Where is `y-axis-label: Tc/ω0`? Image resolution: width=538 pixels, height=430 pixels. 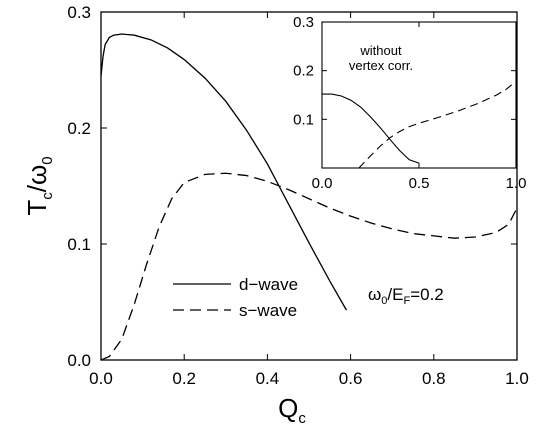
y-axis-label: Tc/ω0 is located at coordinates (39, 185).